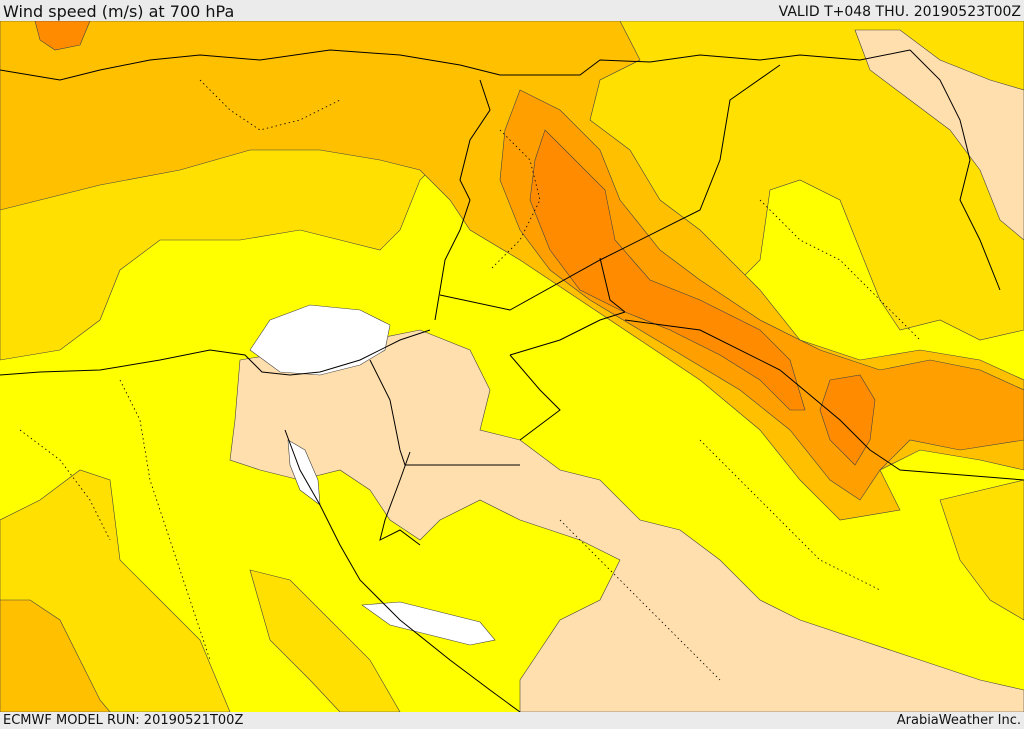 The width and height of the screenshot is (1024, 729). What do you see at coordinates (899, 12) in the screenshot?
I see `valid-time: VALID T+048 THU. 20190523T00Z` at bounding box center [899, 12].